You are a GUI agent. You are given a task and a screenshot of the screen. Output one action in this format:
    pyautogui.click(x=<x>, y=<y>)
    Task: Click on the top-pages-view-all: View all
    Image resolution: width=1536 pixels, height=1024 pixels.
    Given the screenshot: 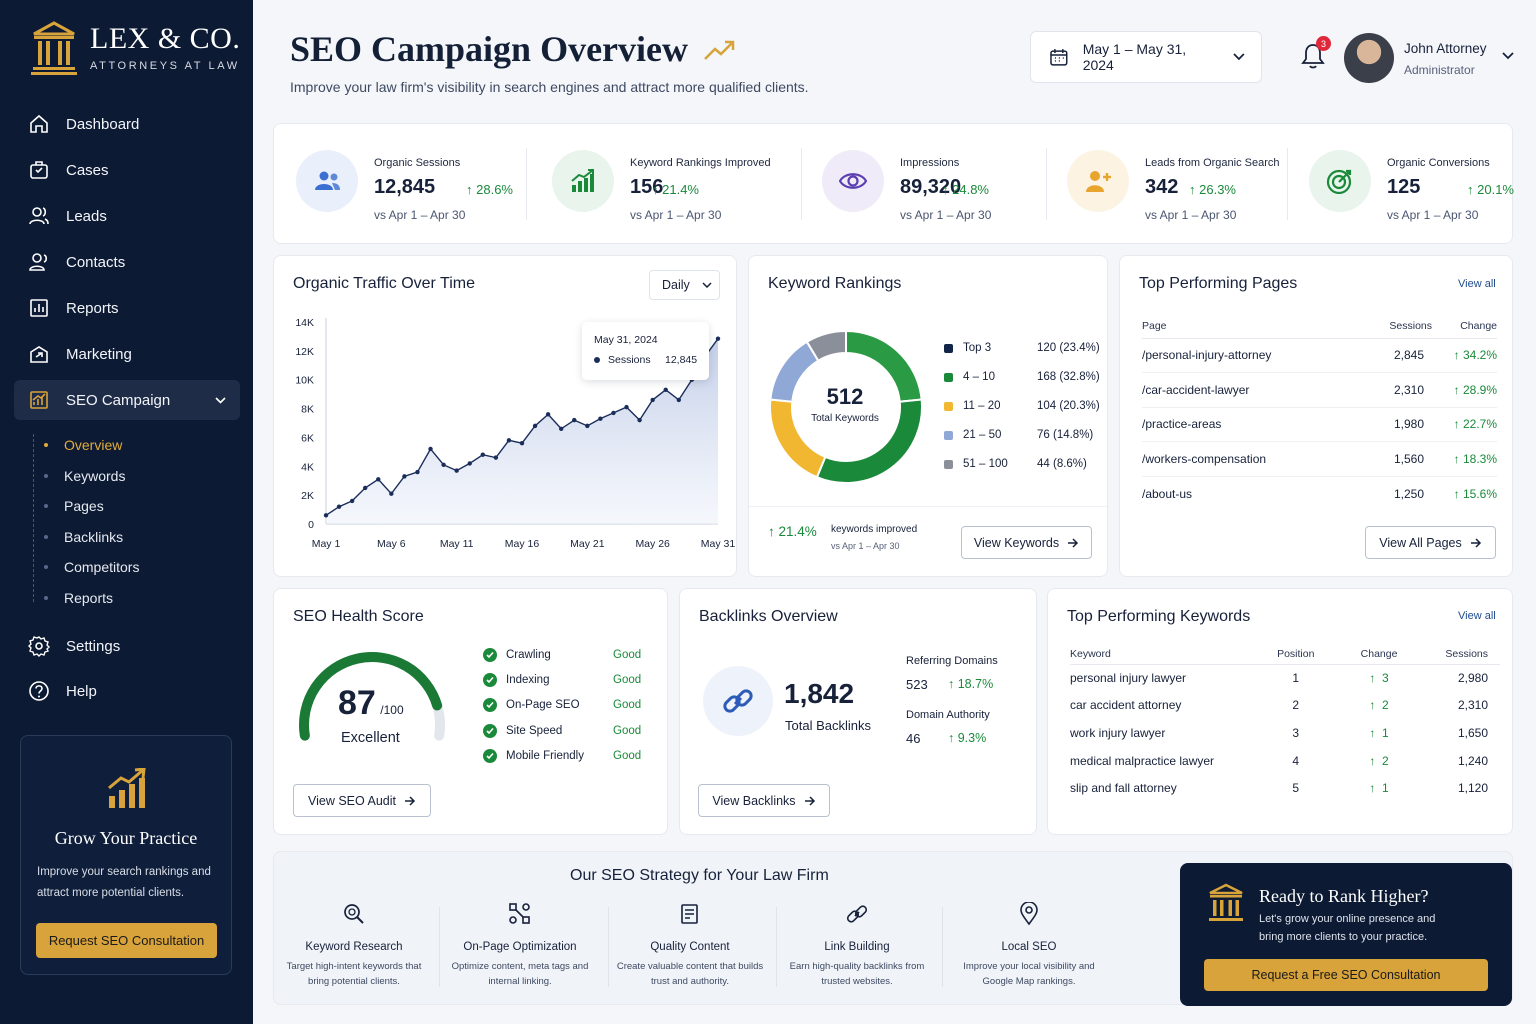 What is the action you would take?
    pyautogui.click(x=1477, y=284)
    